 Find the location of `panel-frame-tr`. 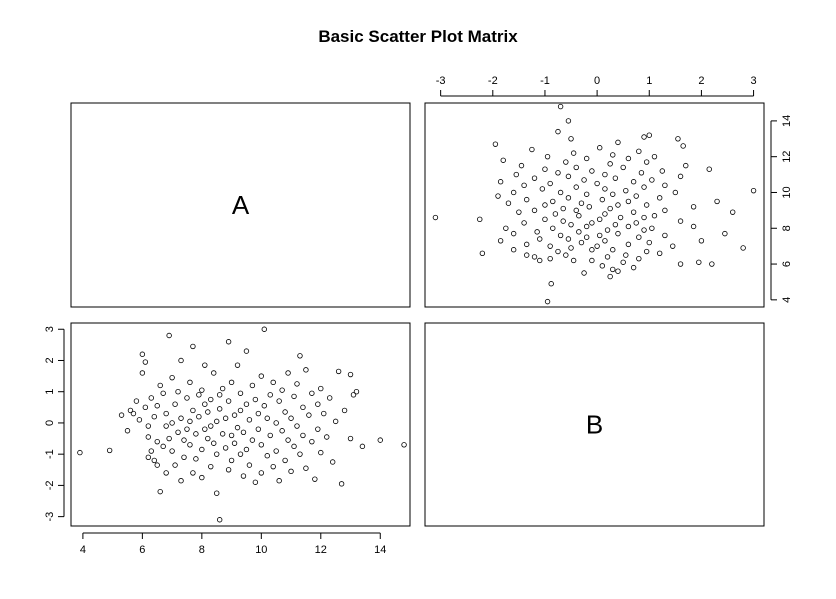

panel-frame-tr is located at coordinates (594, 205).